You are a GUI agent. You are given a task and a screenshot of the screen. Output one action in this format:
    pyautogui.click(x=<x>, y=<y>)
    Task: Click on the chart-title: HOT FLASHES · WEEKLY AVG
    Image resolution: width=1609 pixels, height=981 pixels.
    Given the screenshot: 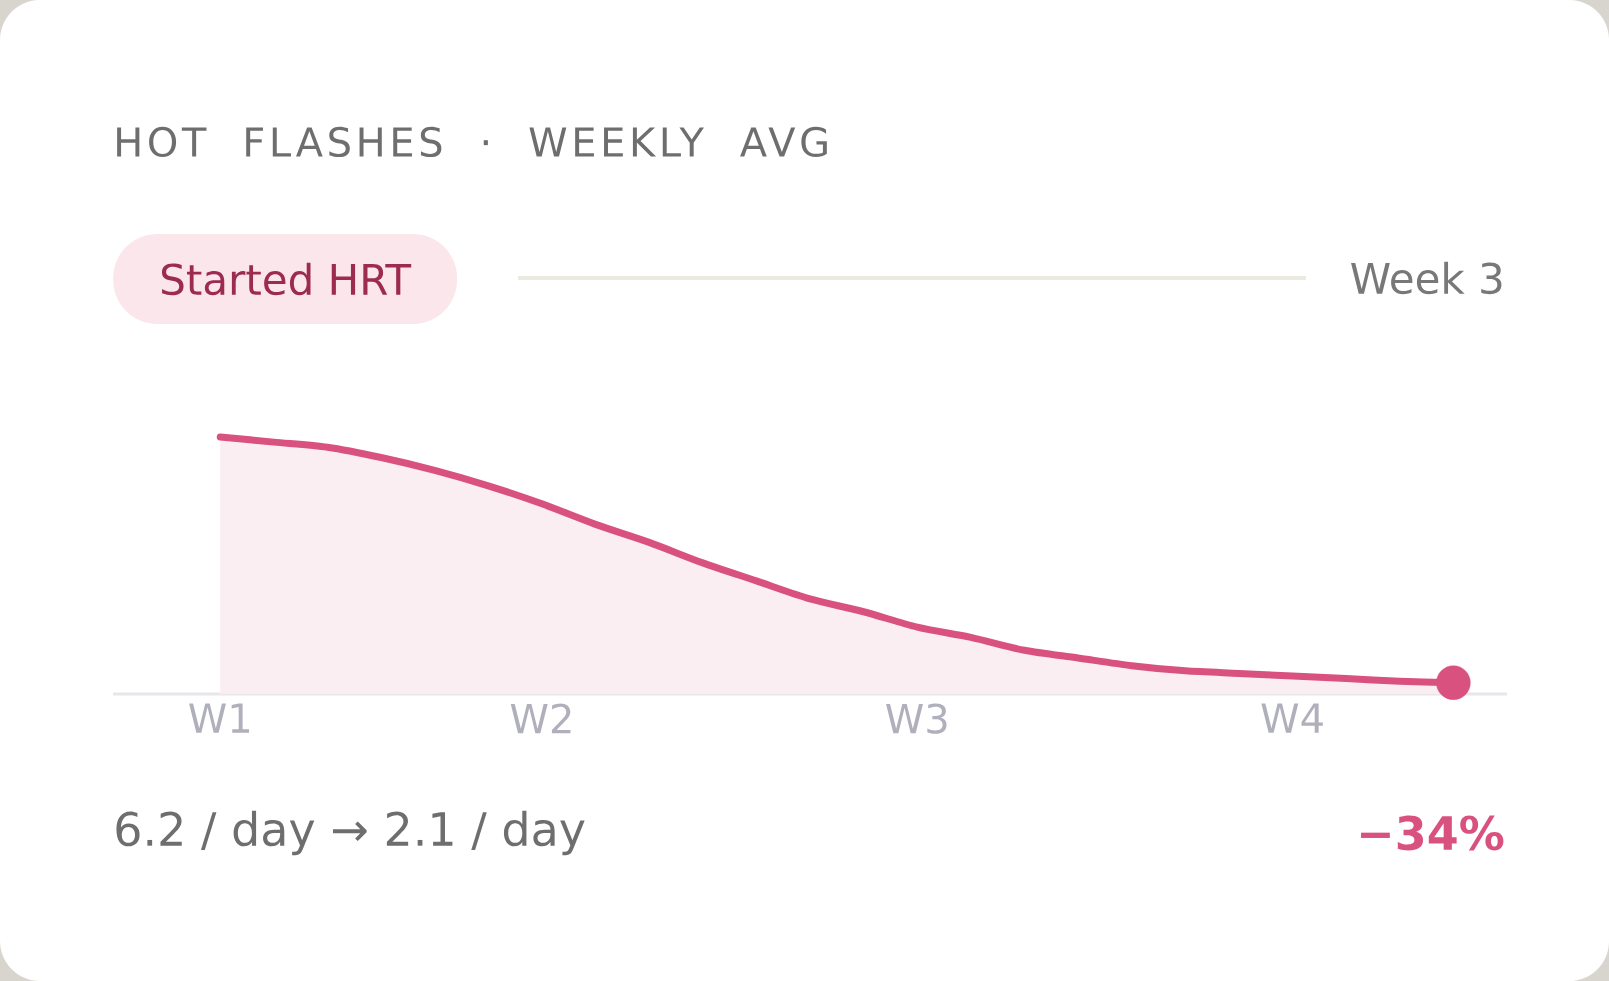 What is the action you would take?
    pyautogui.click(x=472, y=142)
    